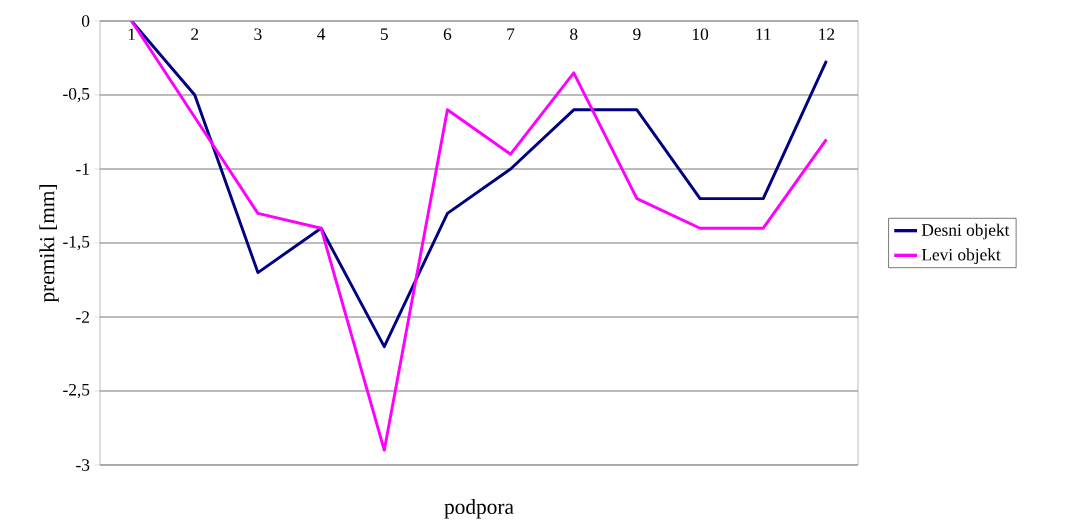  I want to click on y-tick-label: -2,5, so click(76, 391).